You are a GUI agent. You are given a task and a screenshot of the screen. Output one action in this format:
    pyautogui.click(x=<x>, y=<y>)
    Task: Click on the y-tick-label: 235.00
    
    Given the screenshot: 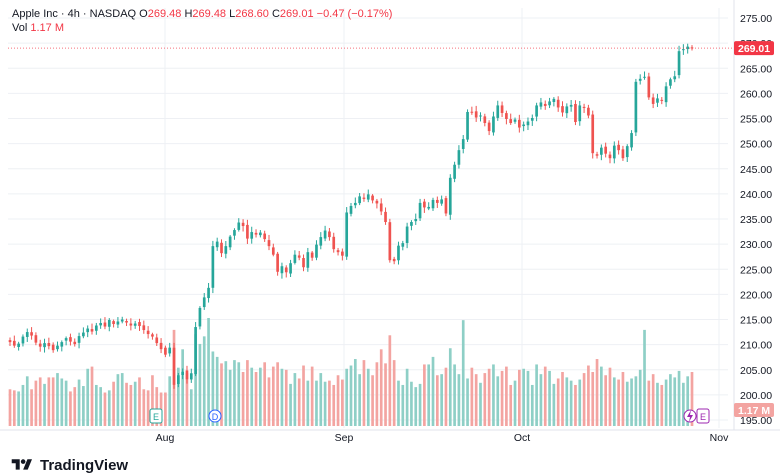 What is the action you would take?
    pyautogui.click(x=756, y=220)
    